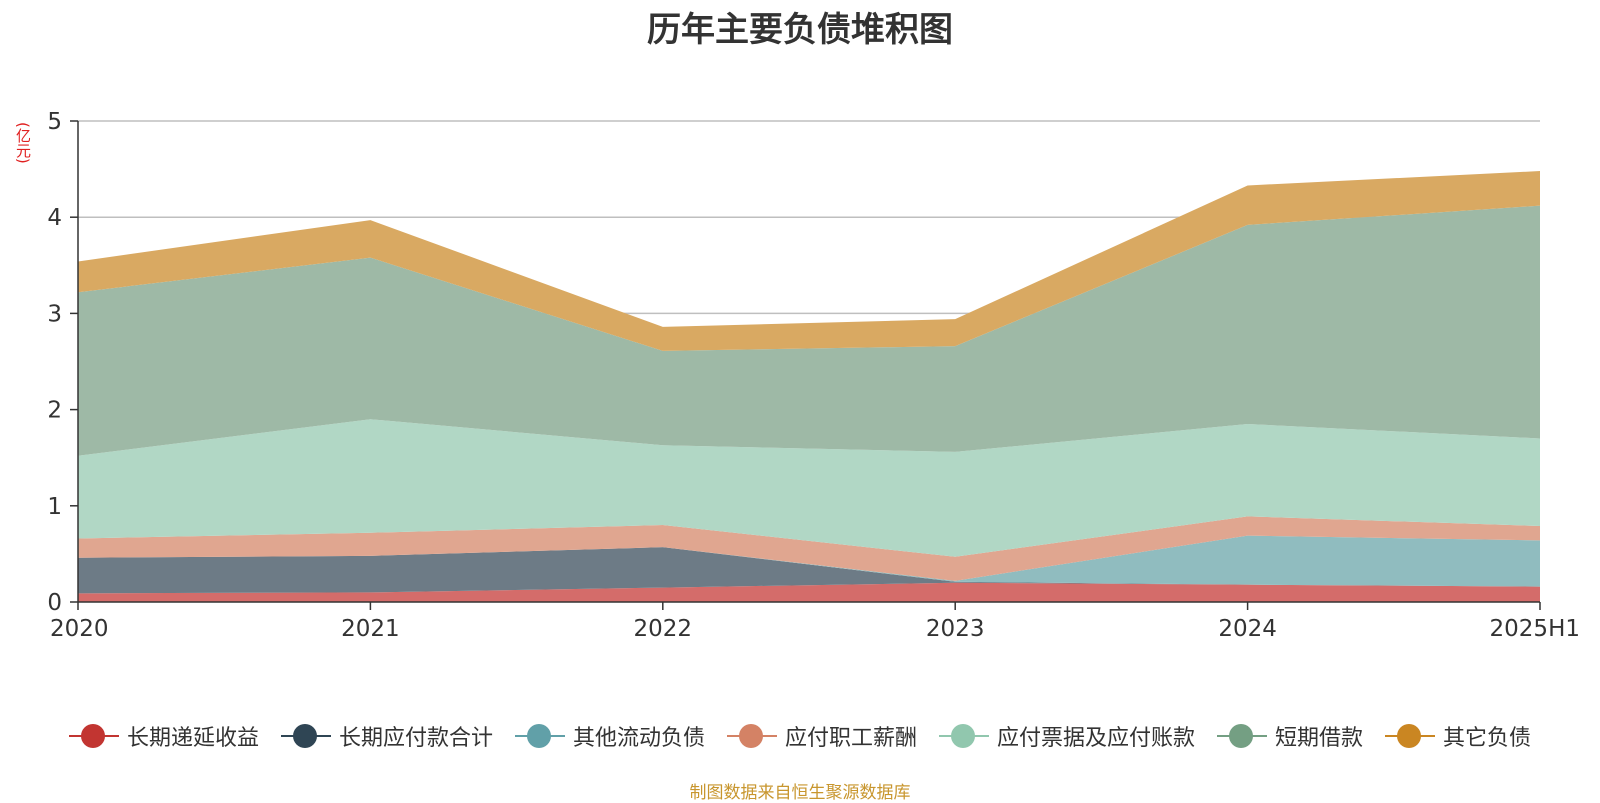  What do you see at coordinates (23, 143) in the screenshot?
I see `y-axis-unit-label: (亿元)` at bounding box center [23, 143].